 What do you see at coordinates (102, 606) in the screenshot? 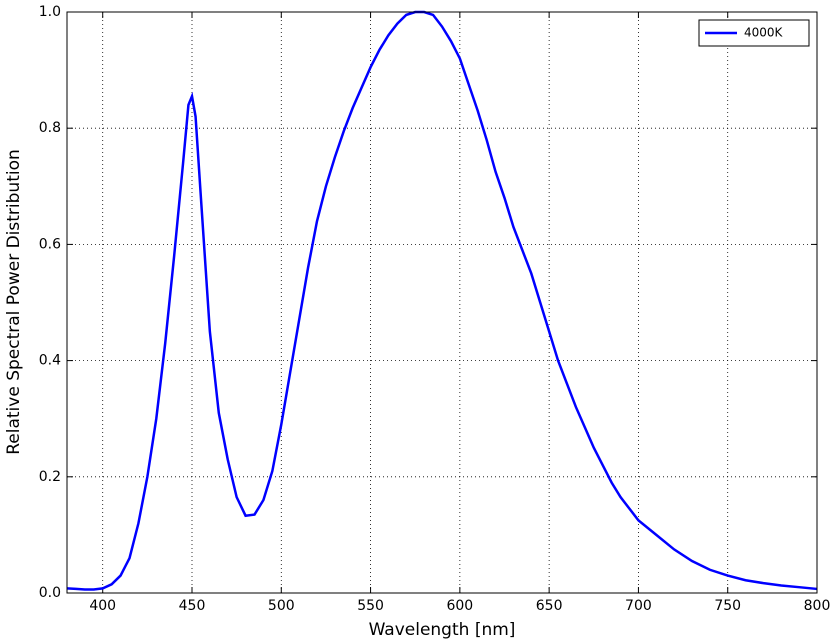
I see `x-tick-label: 400` at bounding box center [102, 606].